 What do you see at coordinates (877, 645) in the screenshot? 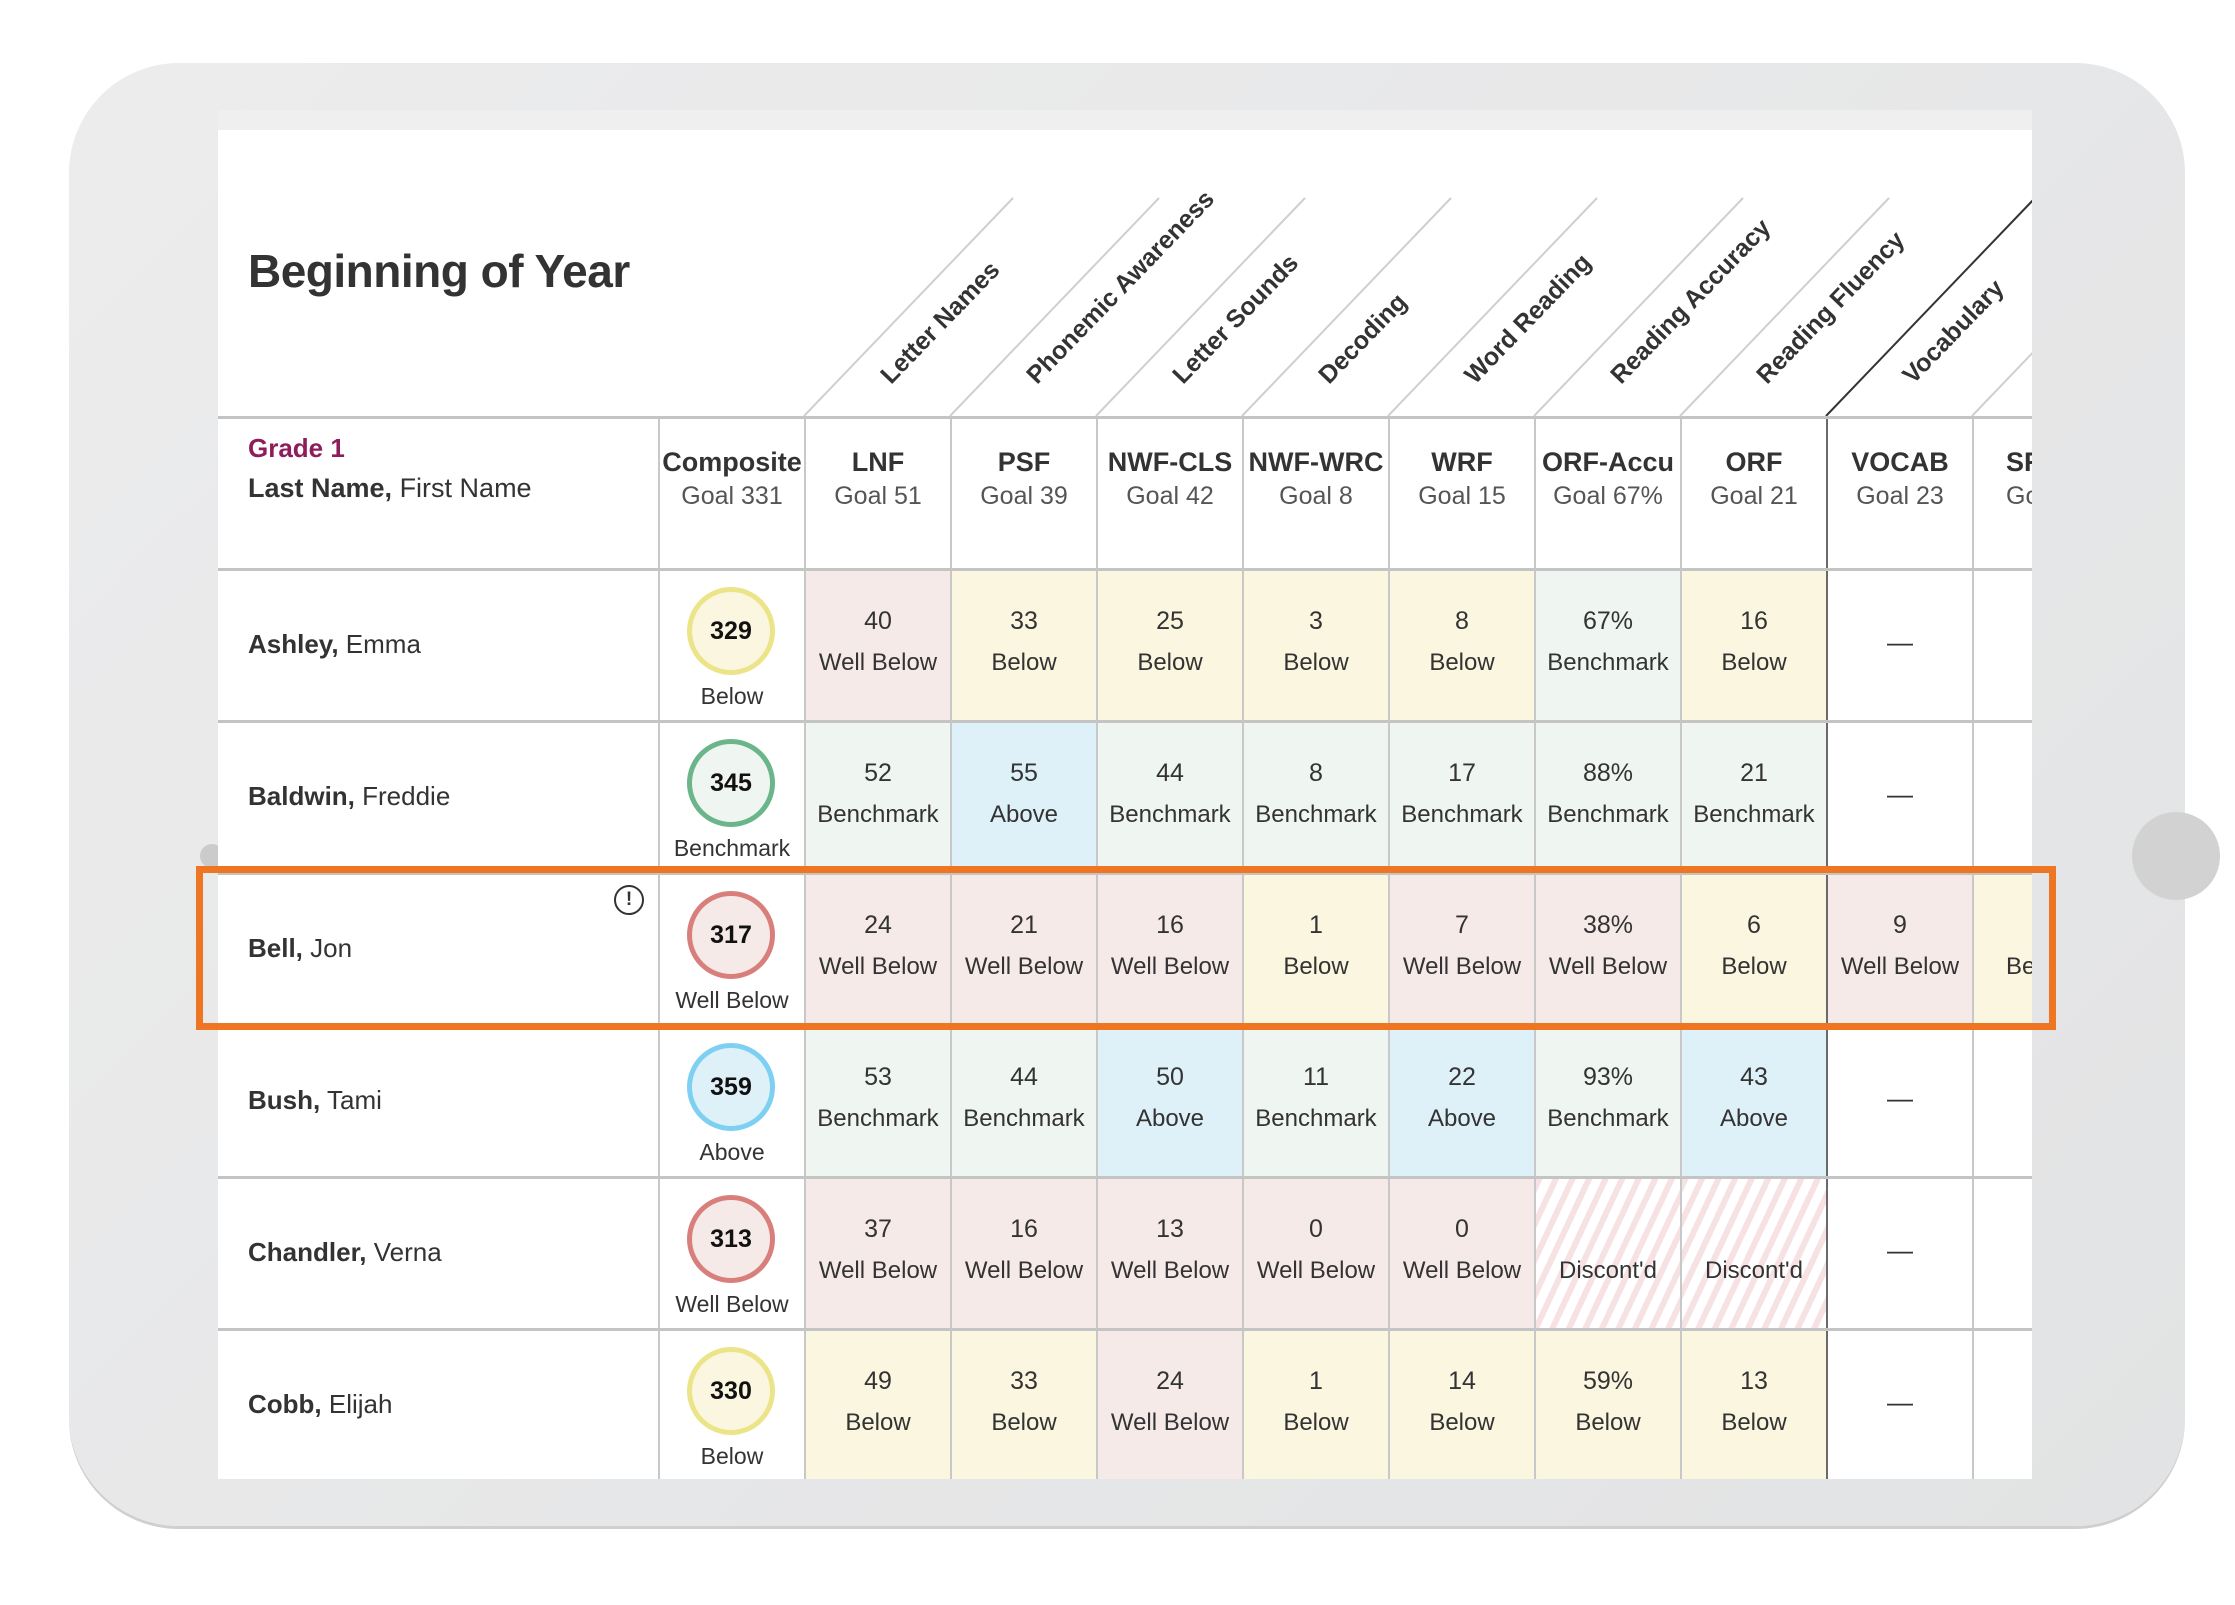
I see `score-cell-lnf: 40 Well Below` at bounding box center [877, 645].